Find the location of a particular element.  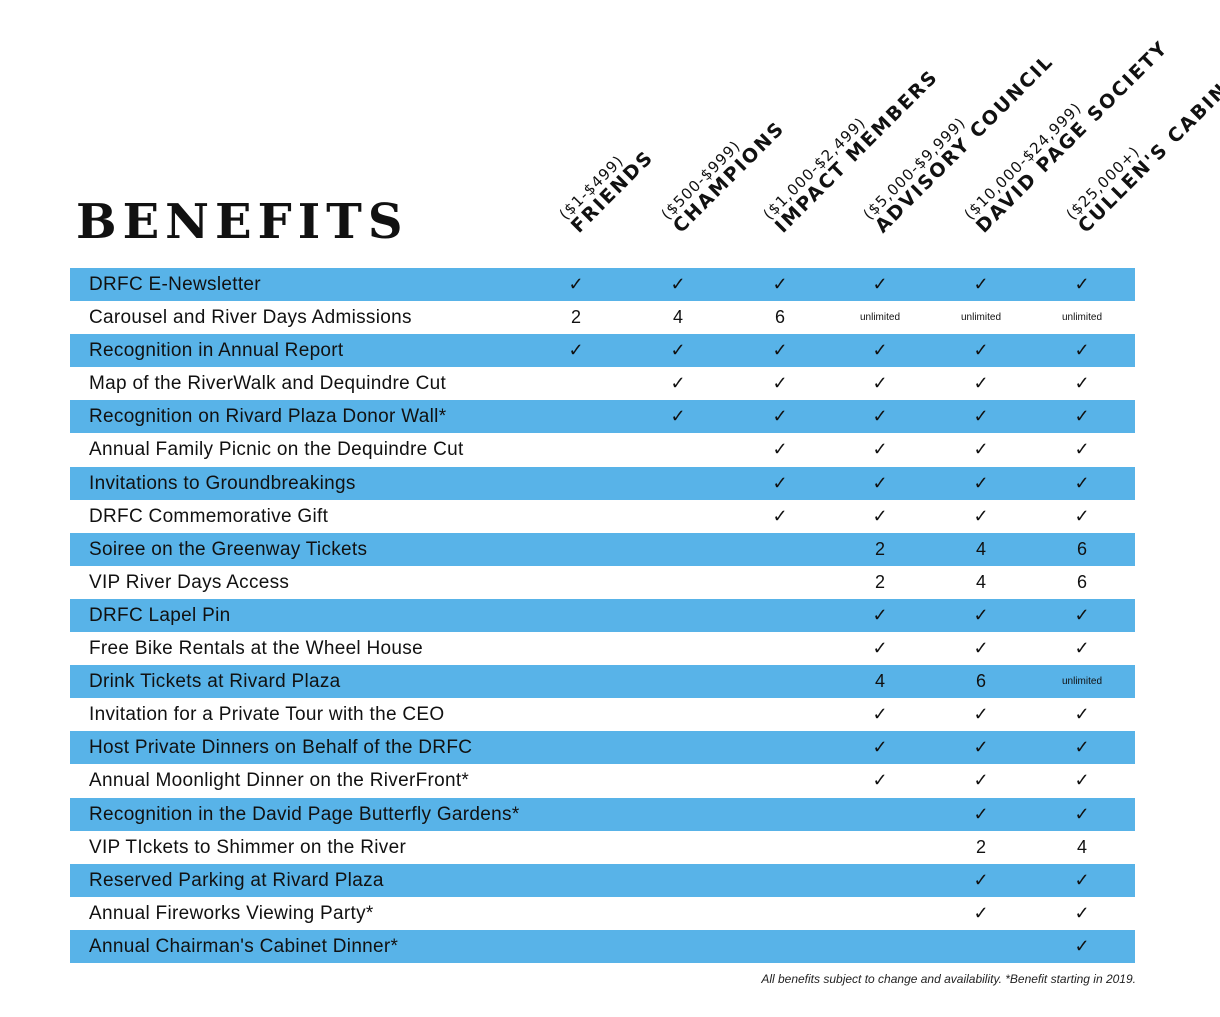

column-header: ($5,000-$9,999) ADVISORY COUNCIL is located at coordinates (959, 138).